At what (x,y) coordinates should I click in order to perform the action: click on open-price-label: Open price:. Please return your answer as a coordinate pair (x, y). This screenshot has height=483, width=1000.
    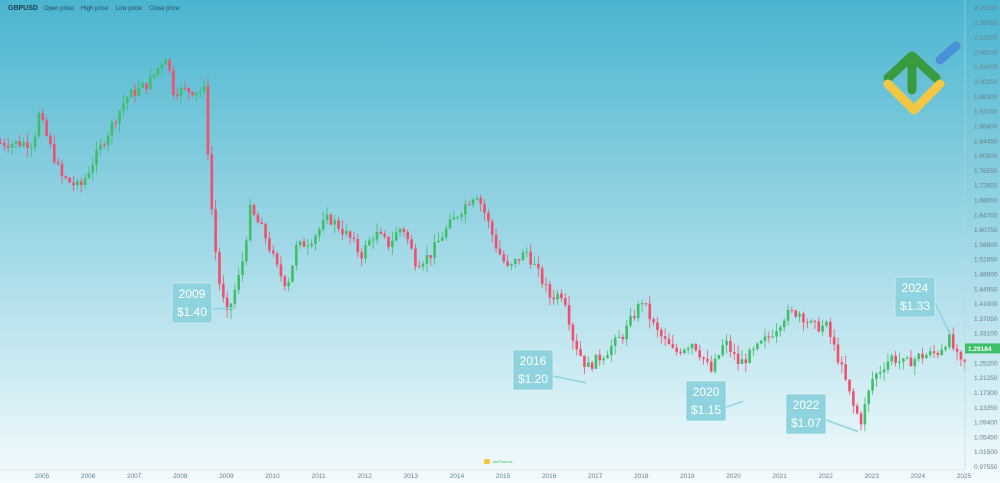
    Looking at the image, I should click on (59, 8).